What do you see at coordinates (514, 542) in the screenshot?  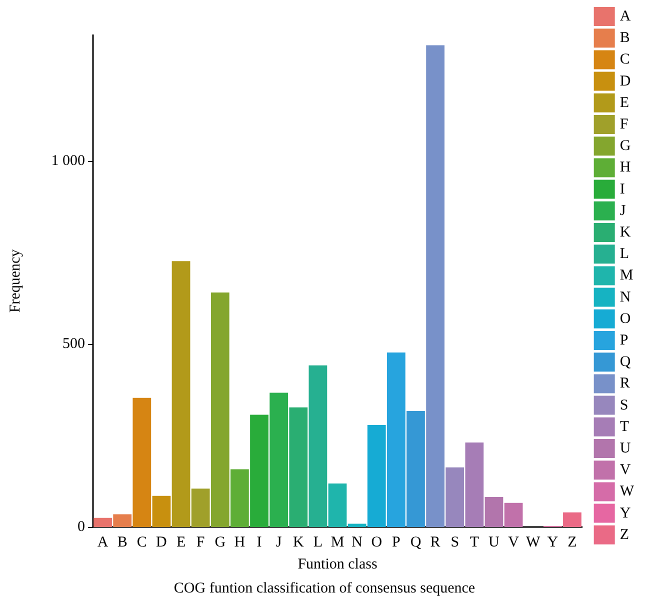 I see `x-tick-label: V` at bounding box center [514, 542].